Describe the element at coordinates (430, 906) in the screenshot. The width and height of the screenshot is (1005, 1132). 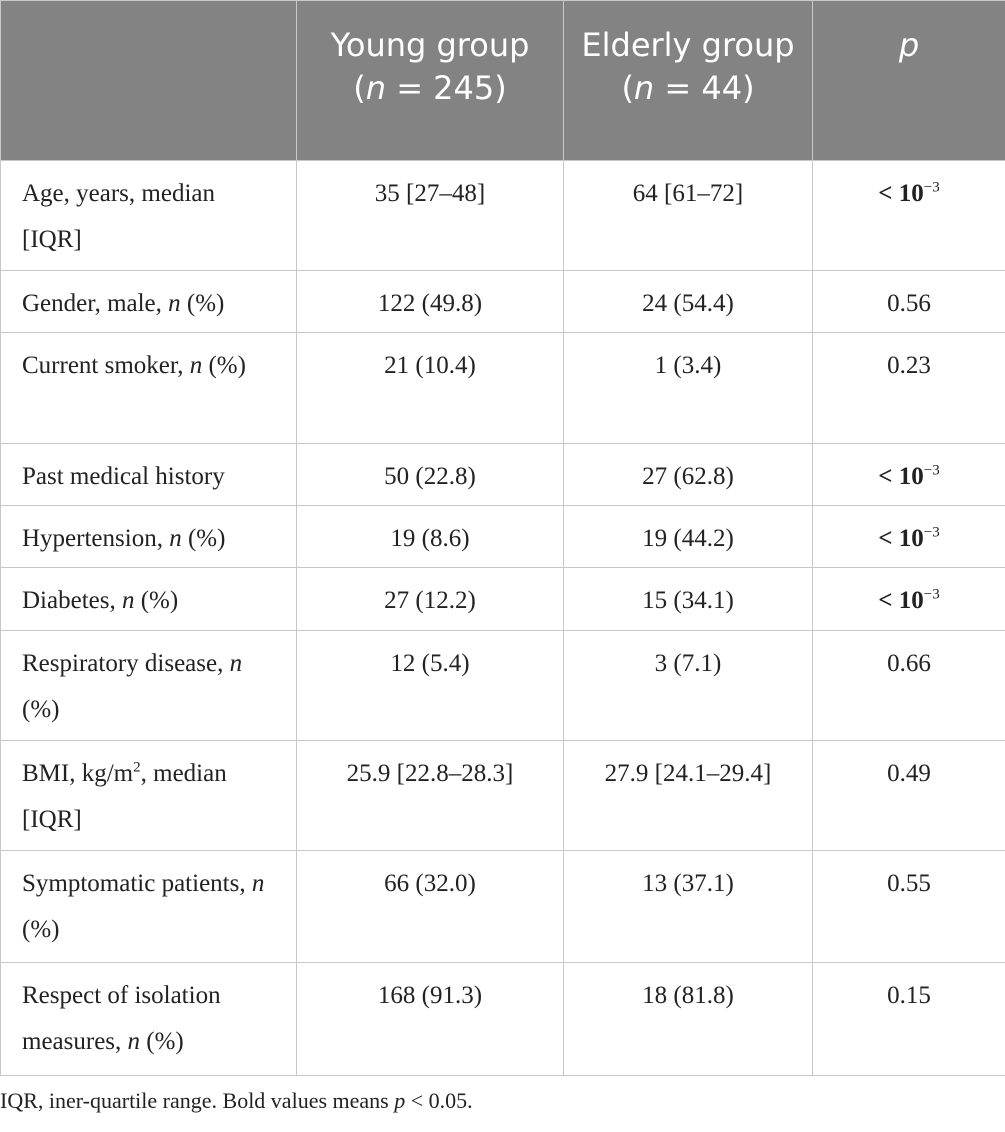
I see `cell: 66 (32.0)` at that location.